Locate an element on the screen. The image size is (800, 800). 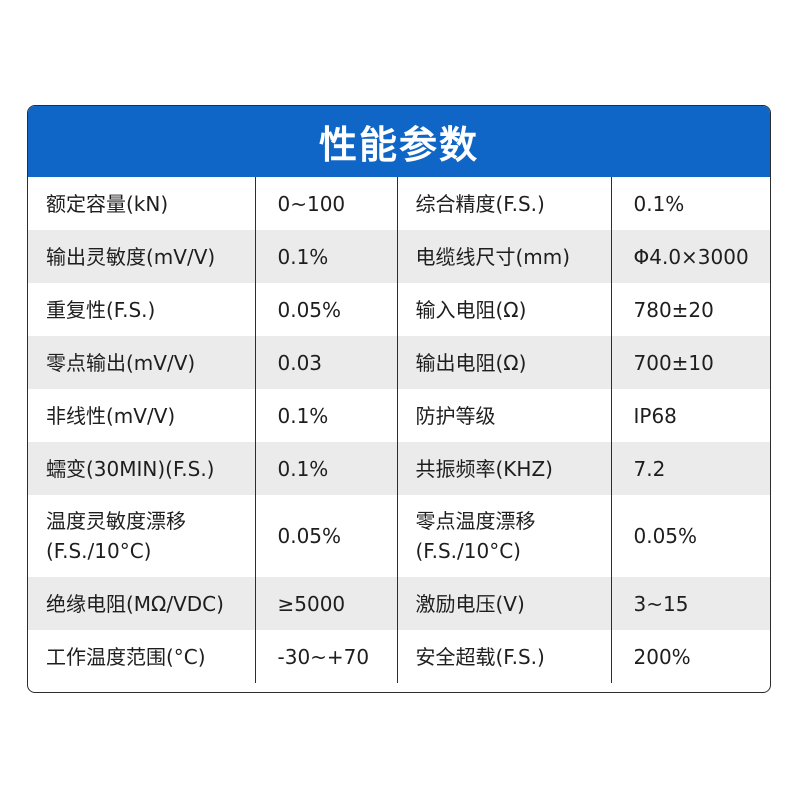
spec-value: IP68 is located at coordinates (690, 415).